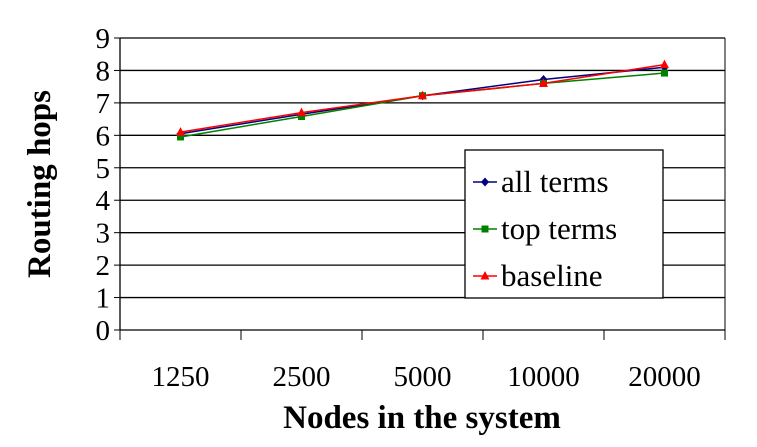 This screenshot has height=447, width=757. I want to click on legend-label: all terms, so click(555, 181).